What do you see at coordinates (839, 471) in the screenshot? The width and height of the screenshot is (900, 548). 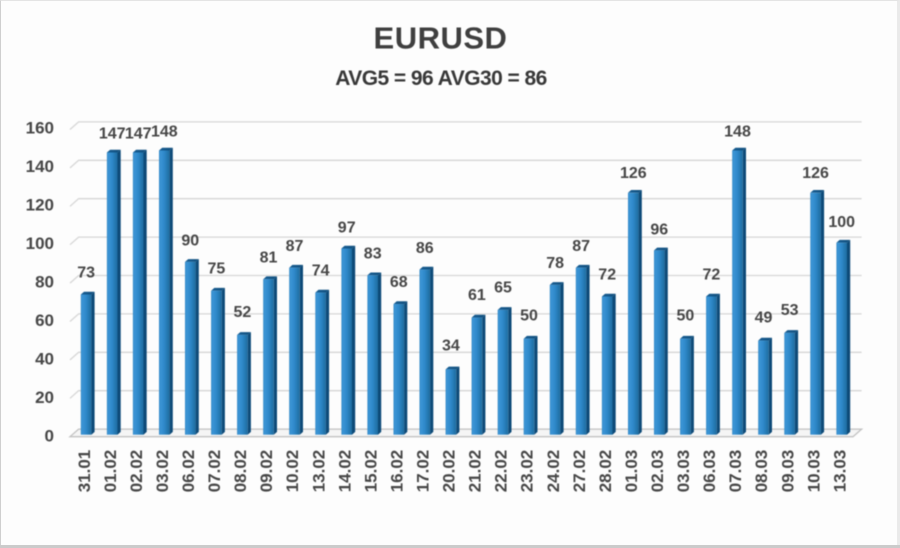 I see `svg-text: 13.03` at bounding box center [839, 471].